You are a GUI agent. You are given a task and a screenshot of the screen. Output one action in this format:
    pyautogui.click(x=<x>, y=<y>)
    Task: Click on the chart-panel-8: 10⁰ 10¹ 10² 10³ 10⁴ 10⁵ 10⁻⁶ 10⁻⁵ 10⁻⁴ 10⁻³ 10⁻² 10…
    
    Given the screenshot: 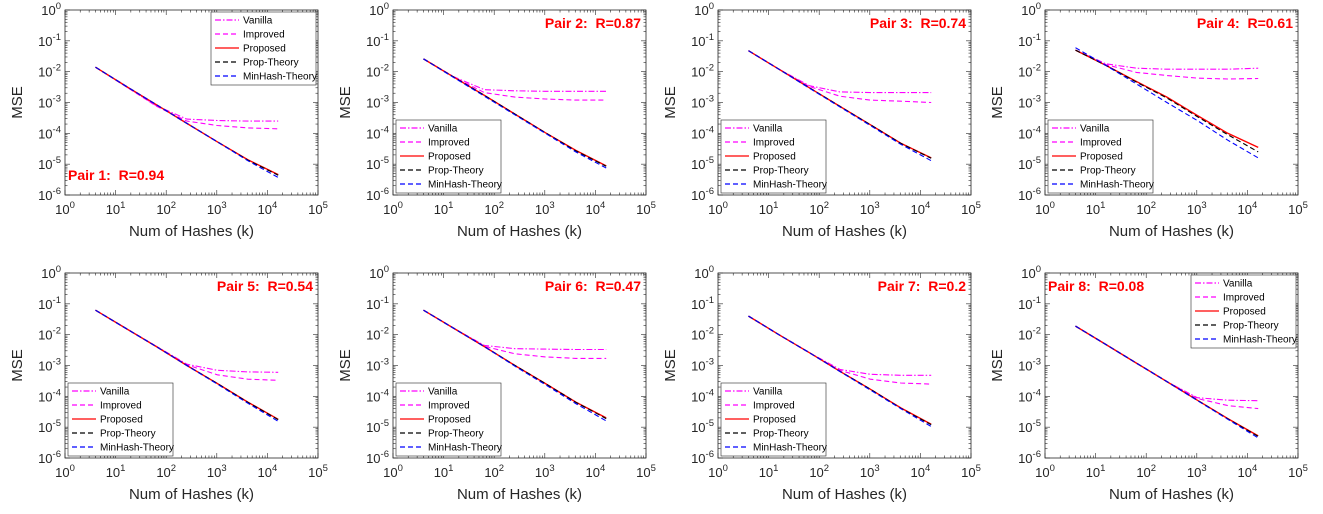 What is the action you would take?
    pyautogui.click(x=1148, y=383)
    